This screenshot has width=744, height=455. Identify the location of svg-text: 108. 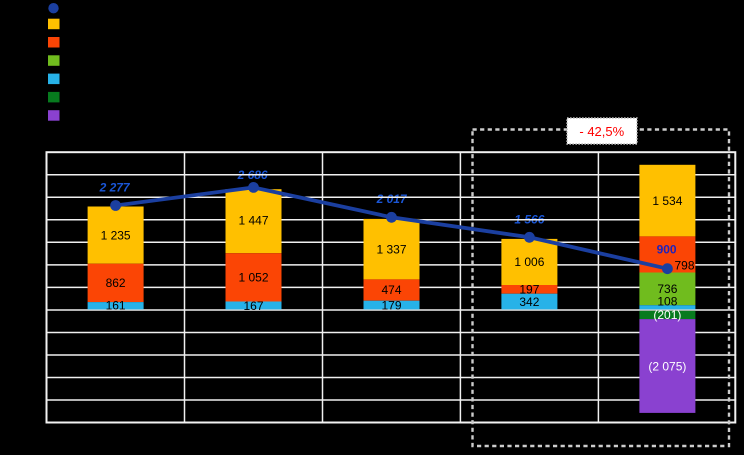
(667, 302).